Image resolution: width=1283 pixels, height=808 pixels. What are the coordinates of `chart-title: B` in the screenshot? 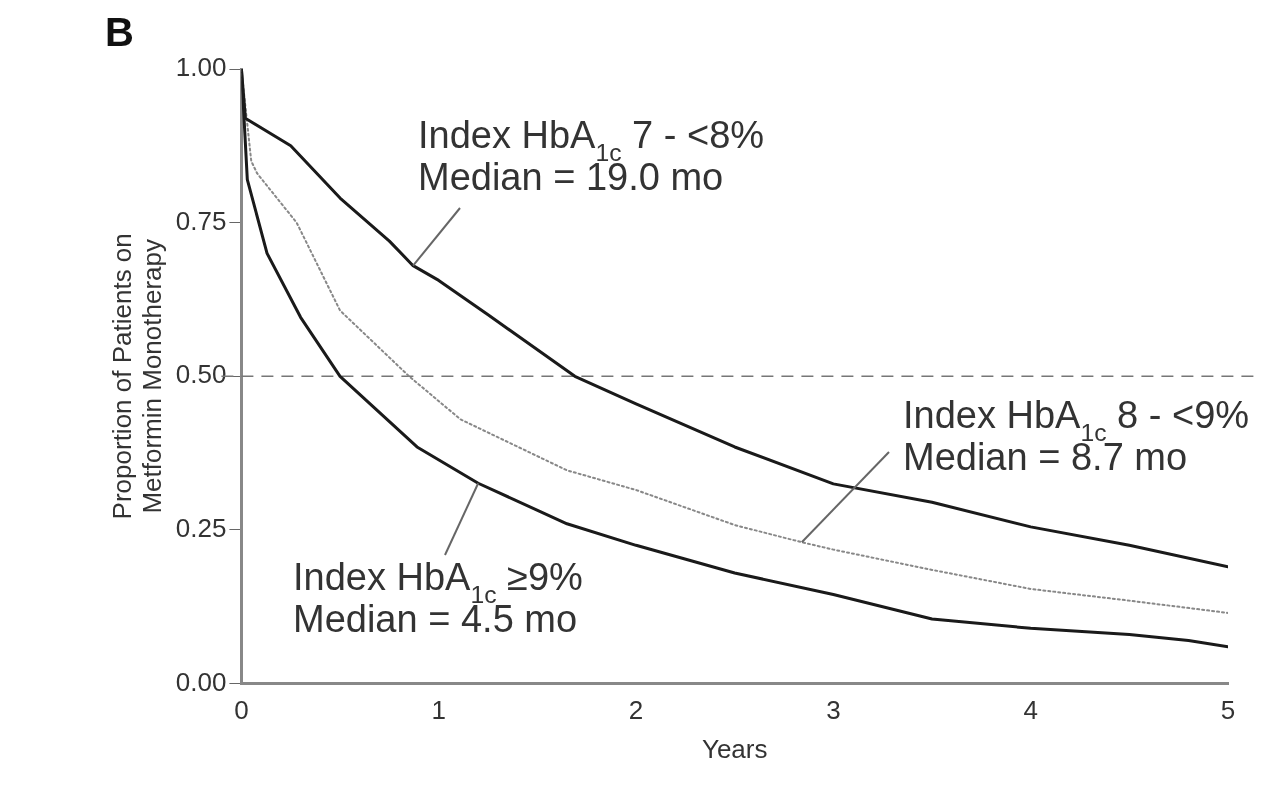 It's located at (119, 32).